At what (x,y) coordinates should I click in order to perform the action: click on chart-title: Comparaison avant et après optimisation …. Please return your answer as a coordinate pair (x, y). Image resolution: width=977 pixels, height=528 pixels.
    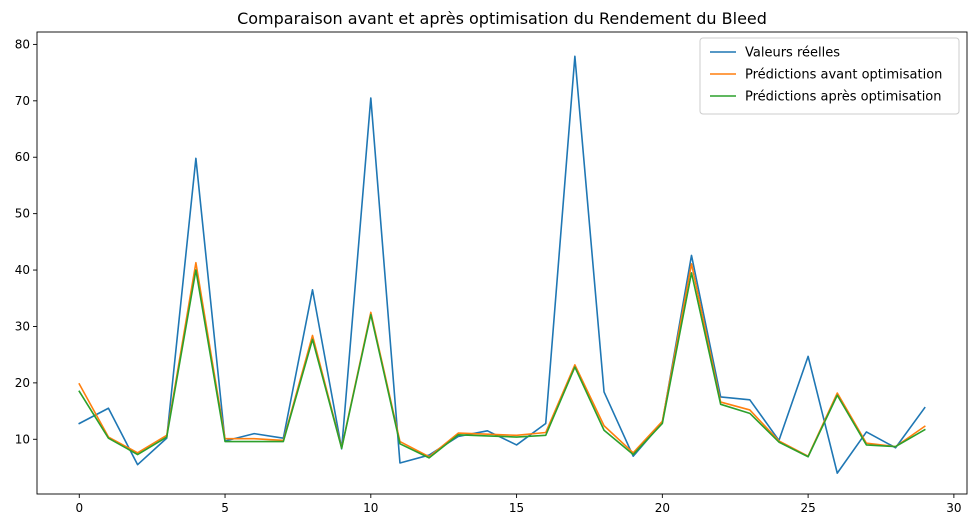
    Looking at the image, I should click on (502, 18).